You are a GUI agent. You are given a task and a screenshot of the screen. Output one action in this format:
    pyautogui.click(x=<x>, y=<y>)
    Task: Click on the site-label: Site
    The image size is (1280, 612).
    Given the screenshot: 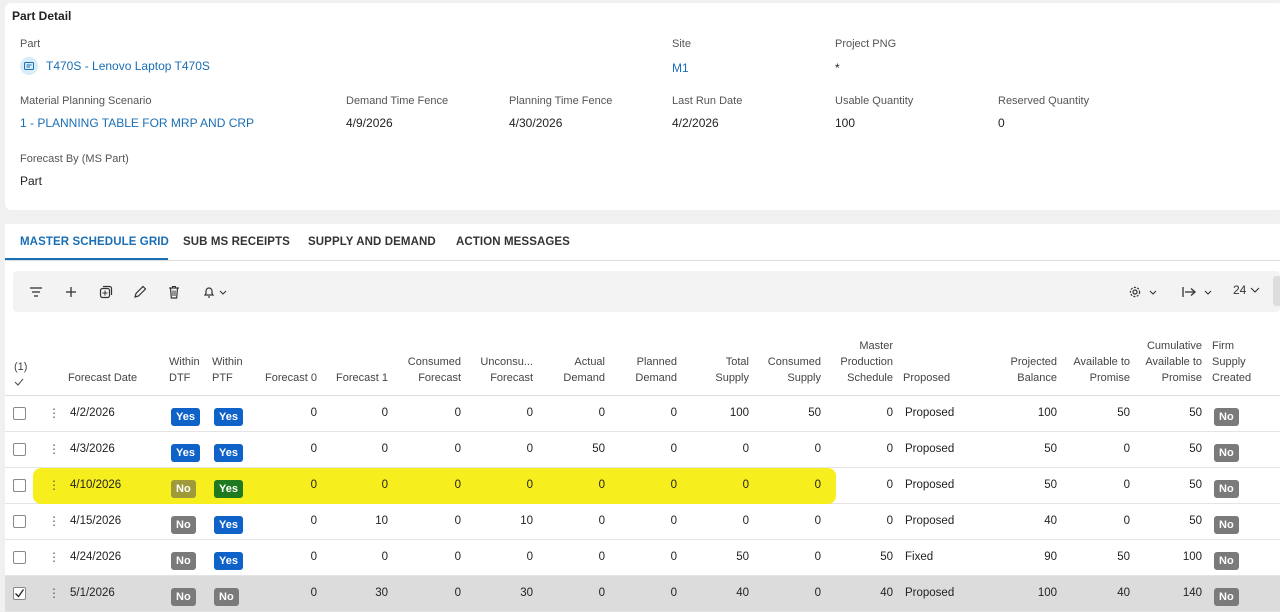 What is the action you would take?
    pyautogui.click(x=681, y=44)
    